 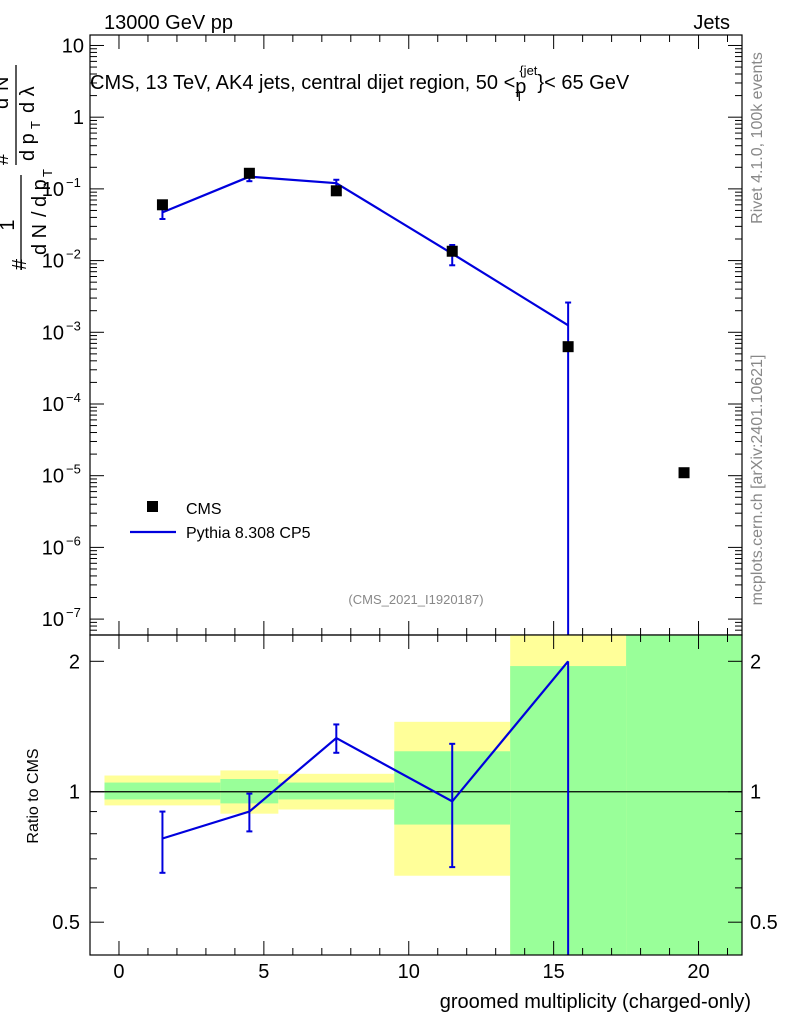 What do you see at coordinates (519, 96) in the screenshot?
I see `title-sub: T` at bounding box center [519, 96].